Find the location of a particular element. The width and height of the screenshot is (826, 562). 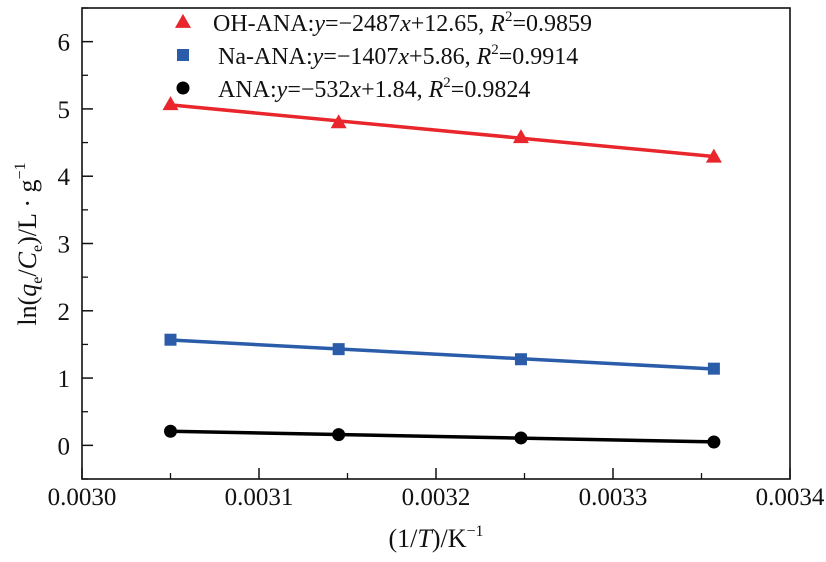

legend-marker-ana is located at coordinates (183, 88).